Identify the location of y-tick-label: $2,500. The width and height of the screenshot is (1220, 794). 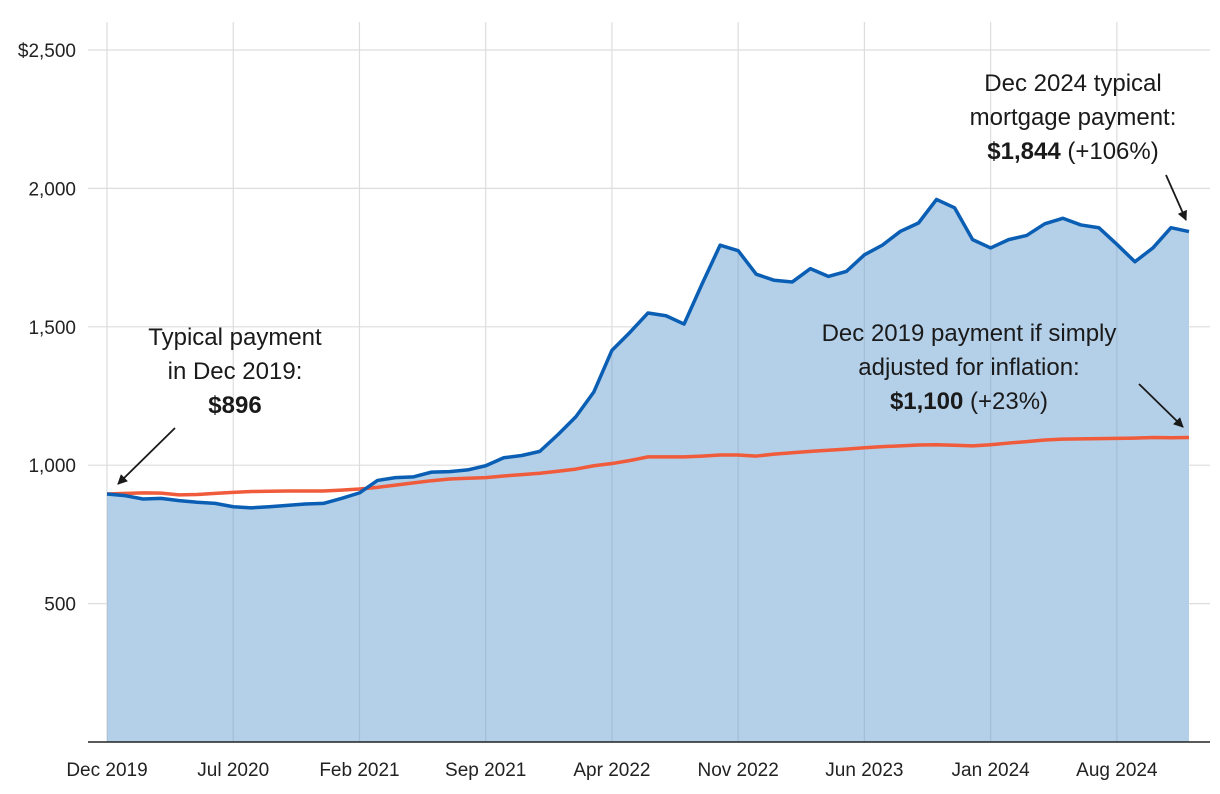
(47, 51).